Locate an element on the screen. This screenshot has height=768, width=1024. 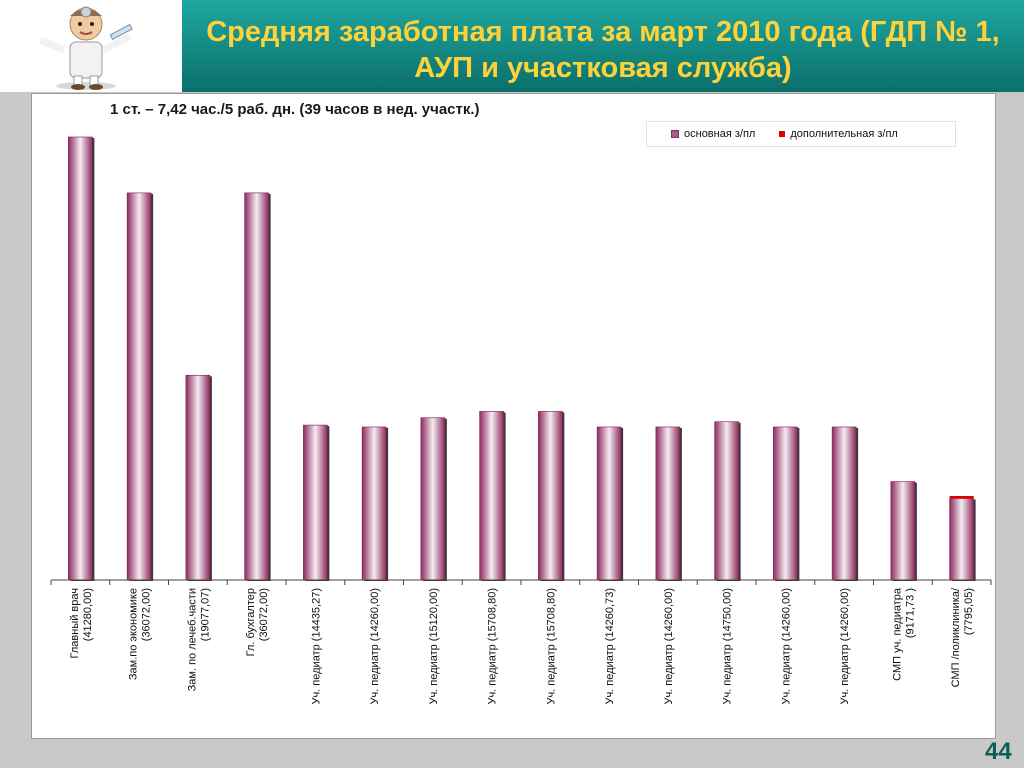
legend-label-main: основная з/пл is located at coordinates (720, 134).